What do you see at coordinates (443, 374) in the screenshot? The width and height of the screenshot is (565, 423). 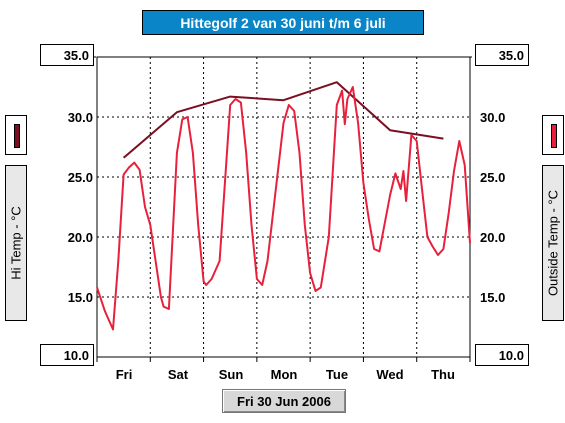 I see `x-tick-thu: Thu` at bounding box center [443, 374].